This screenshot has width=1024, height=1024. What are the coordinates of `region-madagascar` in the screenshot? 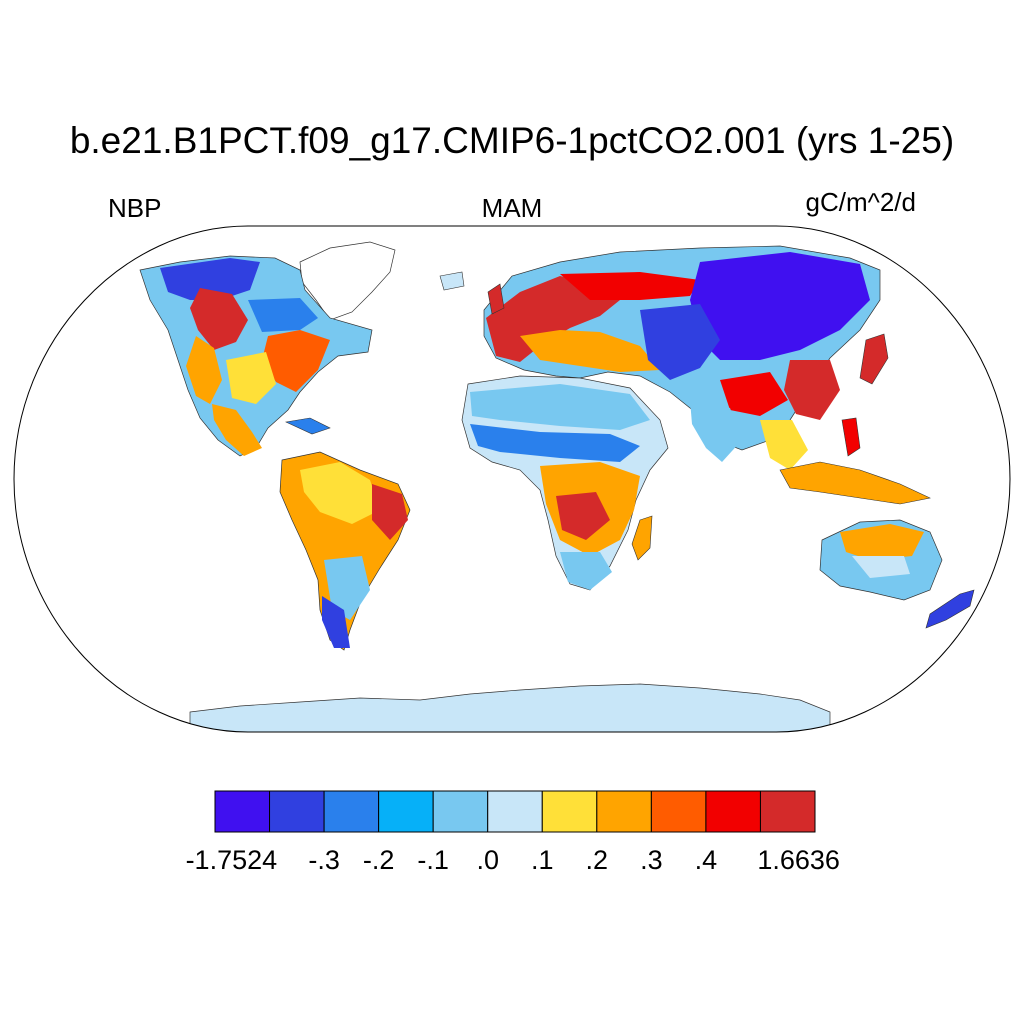 It's located at (642, 538).